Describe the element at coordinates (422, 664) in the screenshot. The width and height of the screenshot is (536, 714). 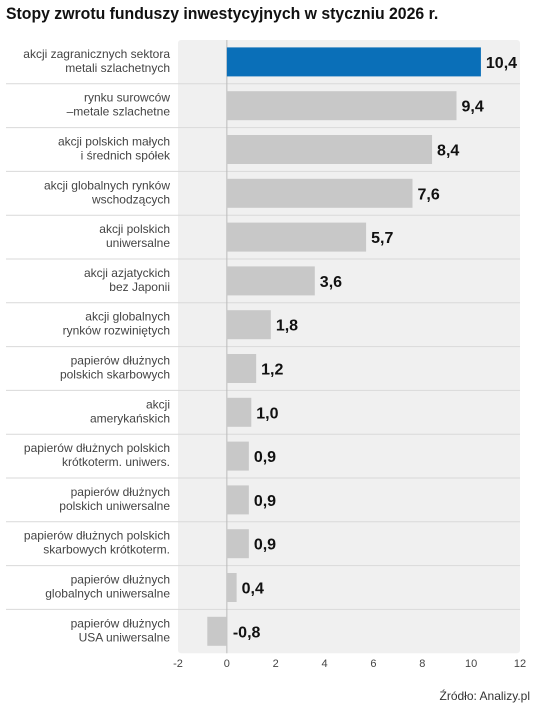
I see `x-tick-label: 8` at that location.